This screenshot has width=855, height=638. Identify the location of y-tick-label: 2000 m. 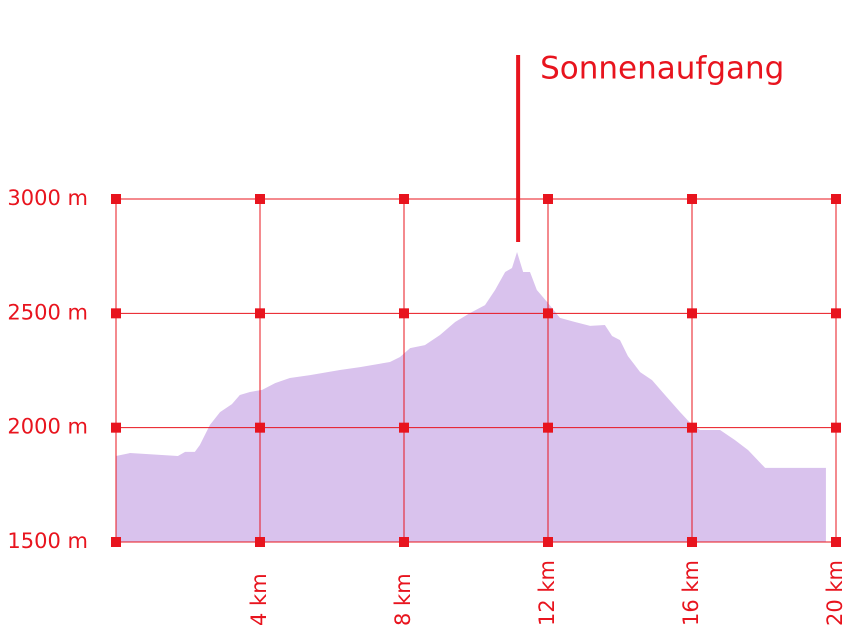
(47, 427).